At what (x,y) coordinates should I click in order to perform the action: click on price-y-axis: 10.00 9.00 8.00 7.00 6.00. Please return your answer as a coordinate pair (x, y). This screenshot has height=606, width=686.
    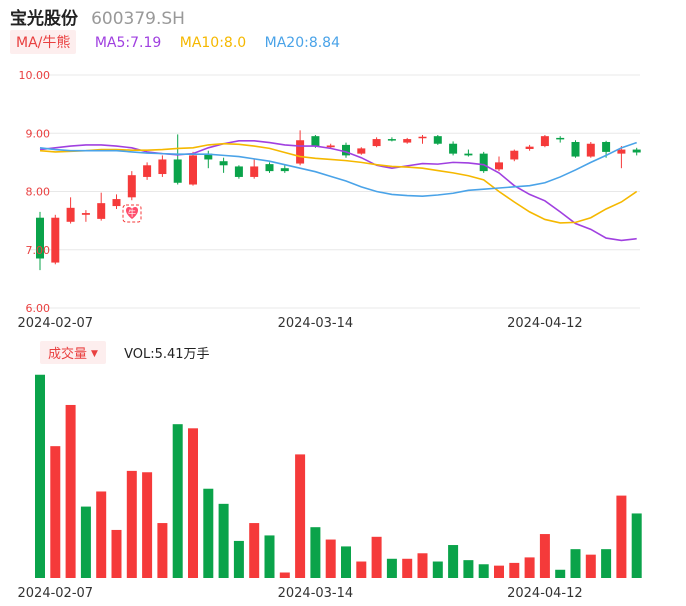
    Looking at the image, I should click on (35, 192).